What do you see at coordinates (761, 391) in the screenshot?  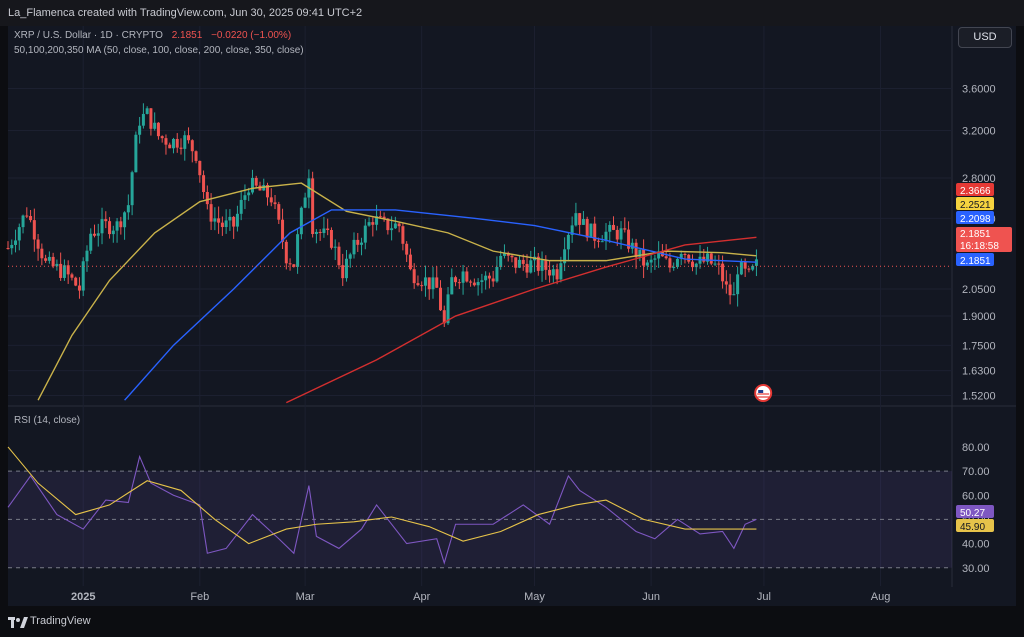 I see `us-flag-canton` at bounding box center [761, 391].